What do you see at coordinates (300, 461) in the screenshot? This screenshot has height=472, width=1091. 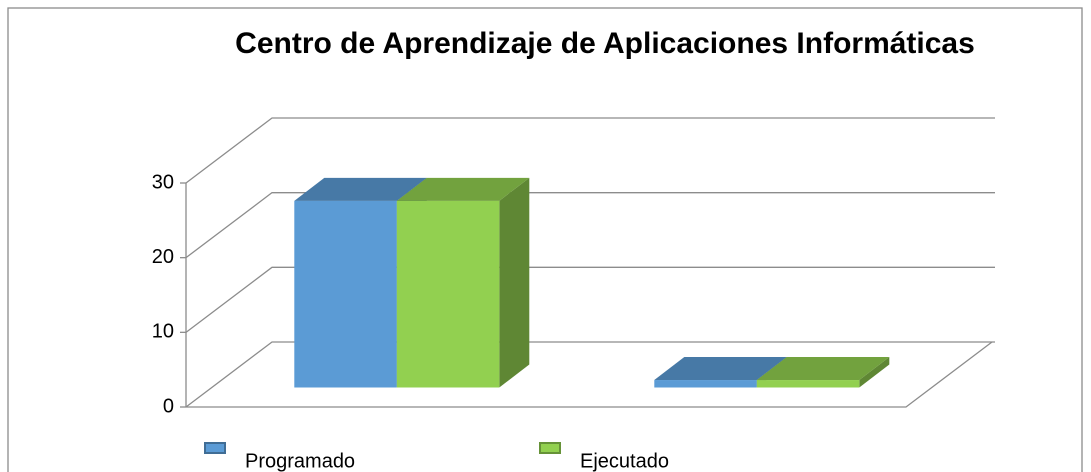 I see `legend-label: Programado` at bounding box center [300, 461].